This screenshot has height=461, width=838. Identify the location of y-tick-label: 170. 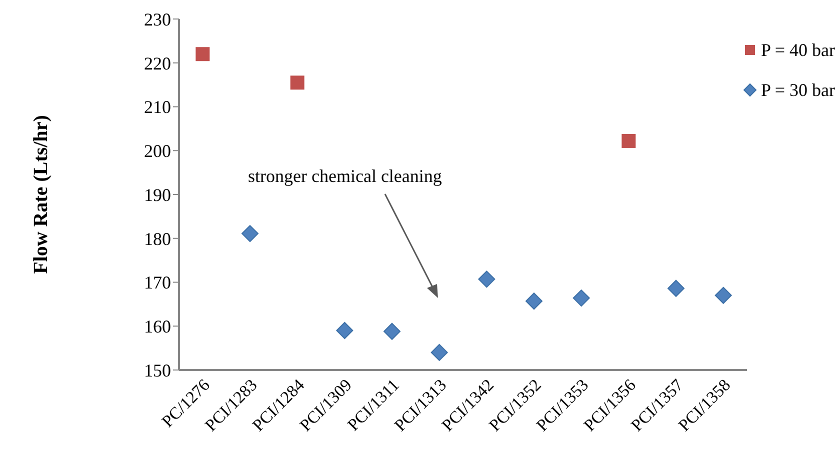
(157, 282).